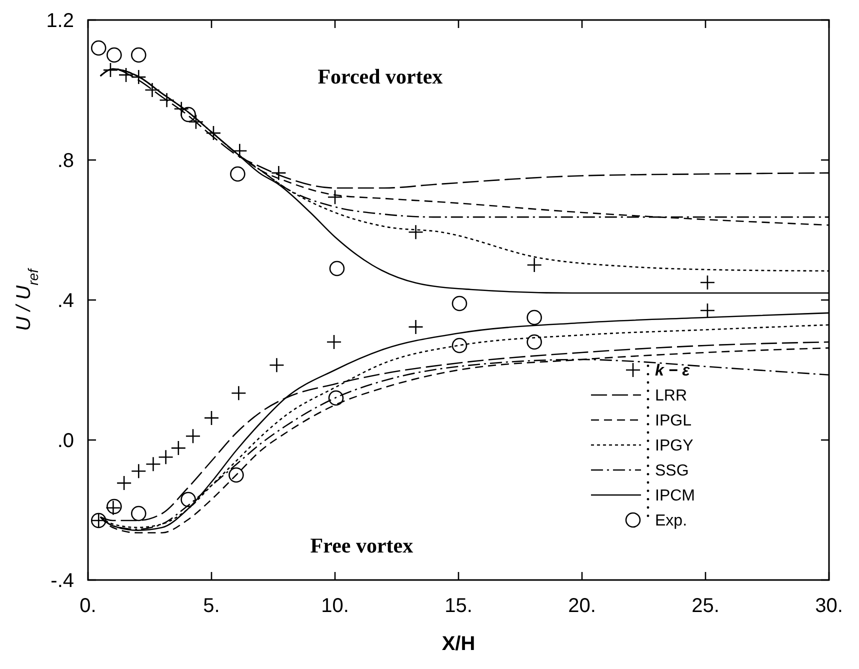  Describe the element at coordinates (88, 606) in the screenshot. I see `x-tick-label: 0.` at that location.